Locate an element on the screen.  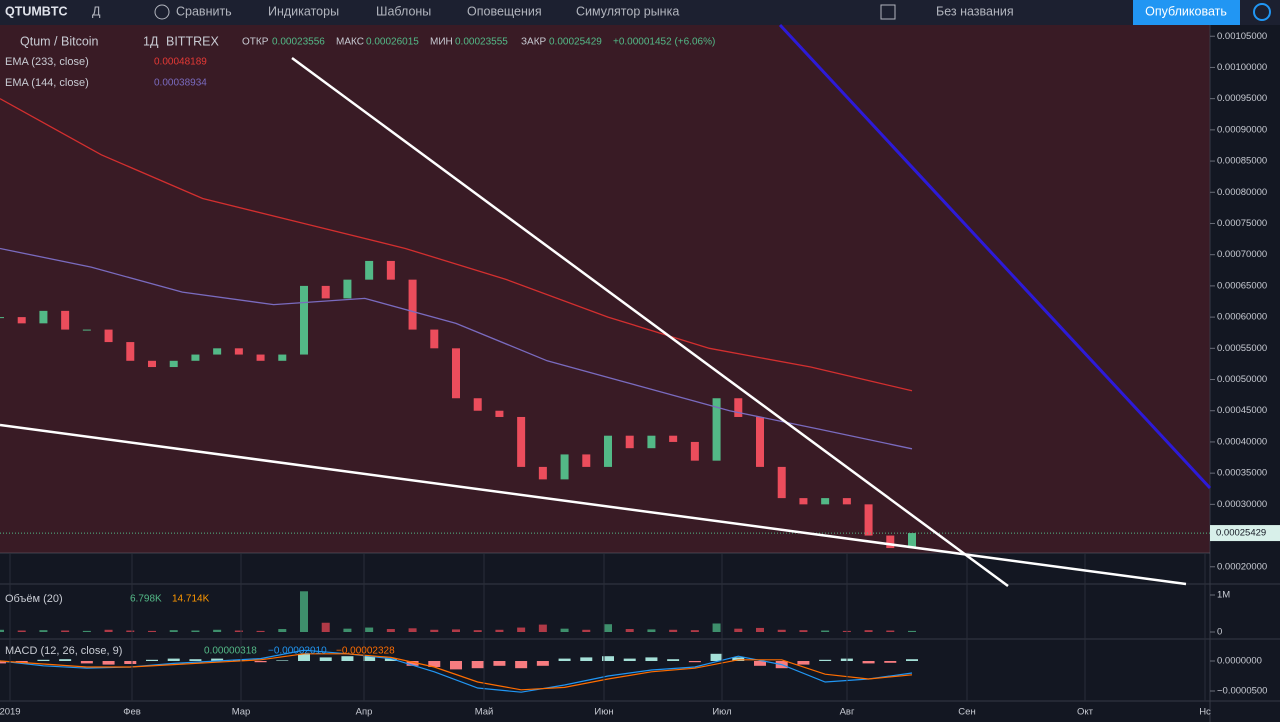
legend-interval: 1Д is located at coordinates (151, 41).